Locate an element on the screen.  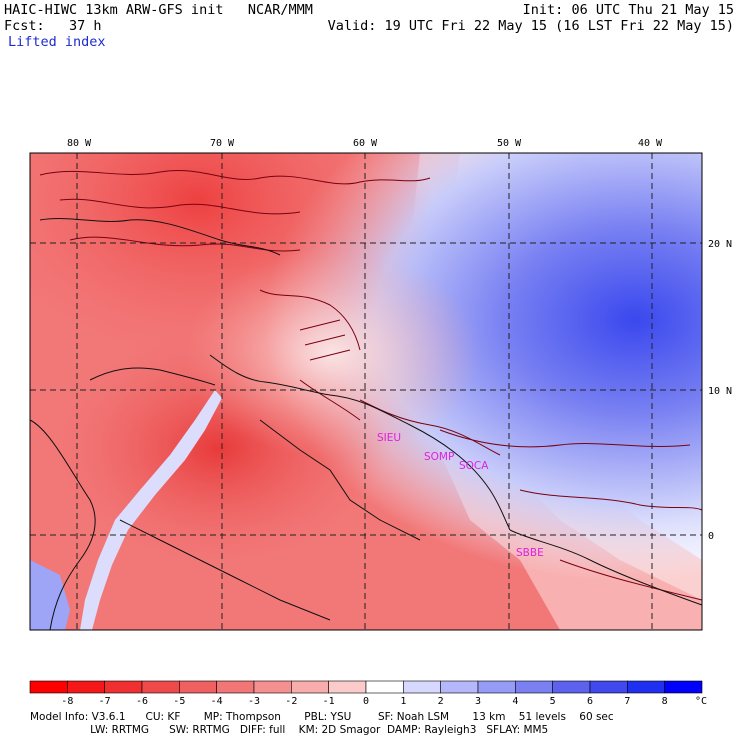
colorbar-tick-label: 8 is located at coordinates (665, 701).